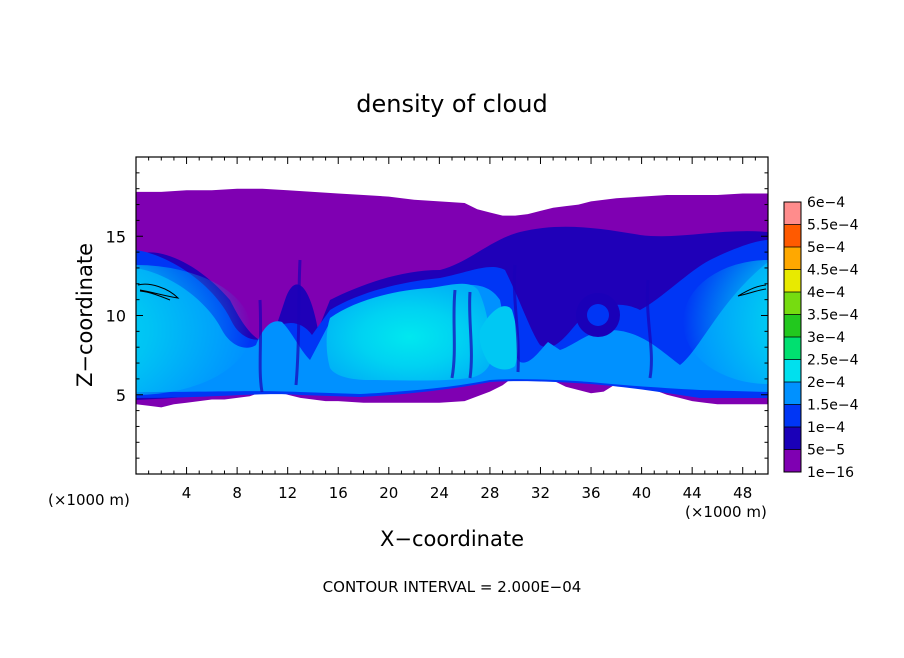 The image size is (904, 658). I want to click on x-tick-label: 12, so click(287, 493).